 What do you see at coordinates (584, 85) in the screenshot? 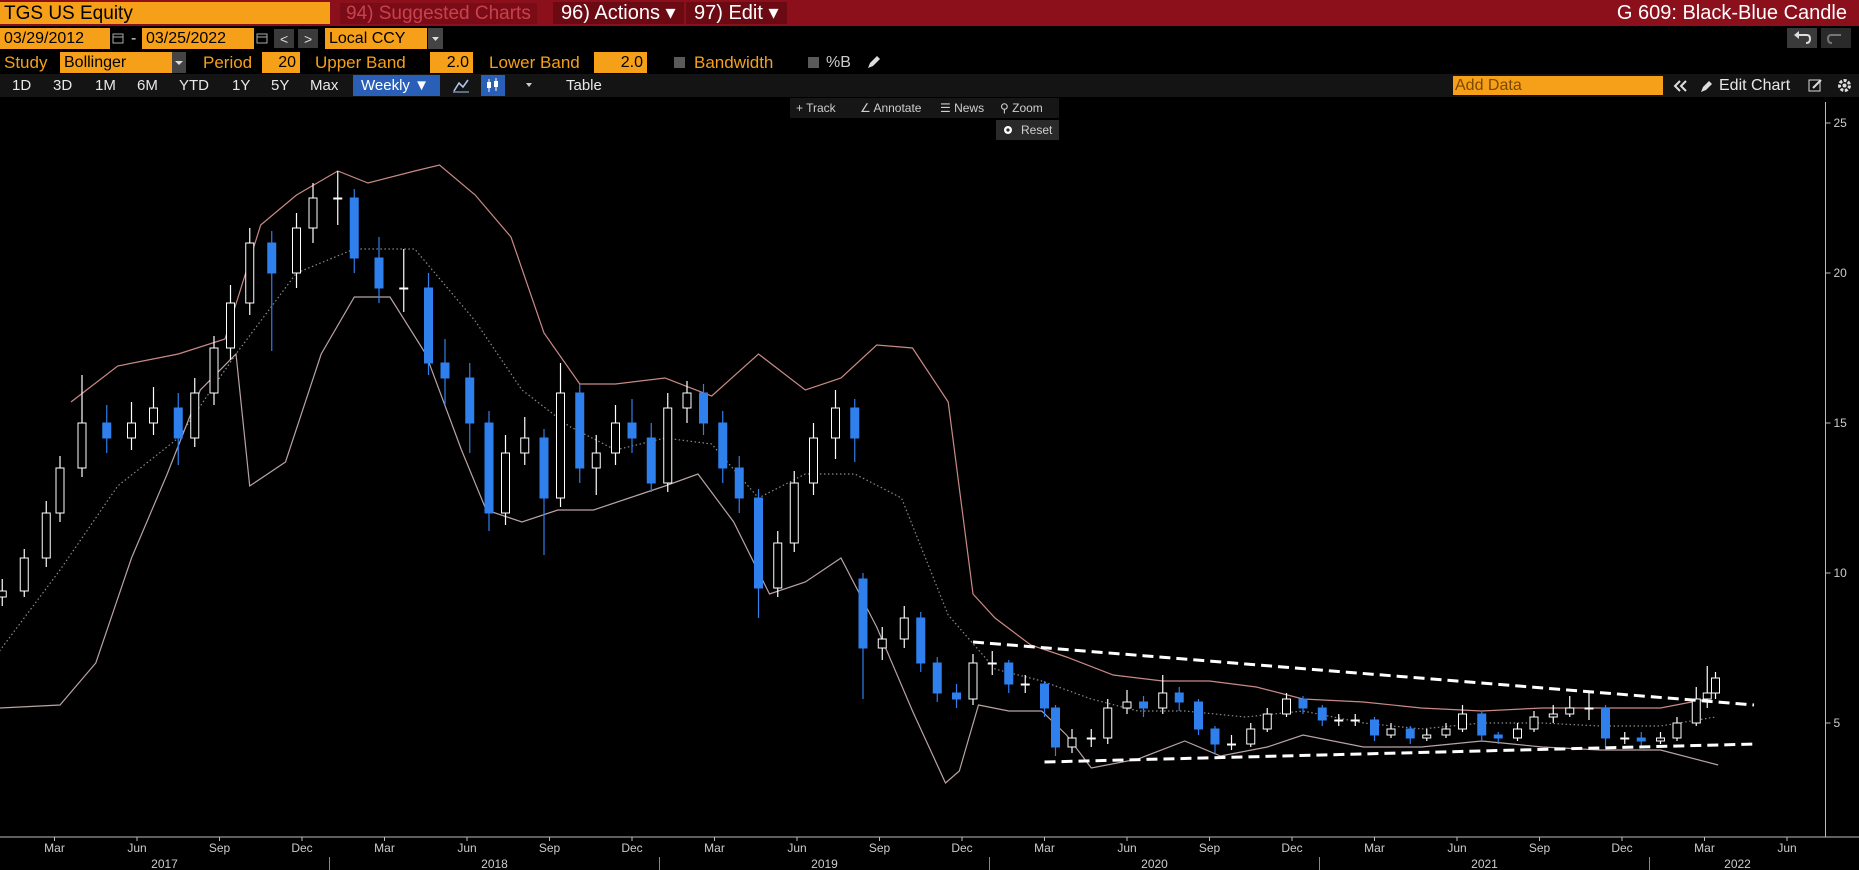
I see `table-button: Table` at bounding box center [584, 85].